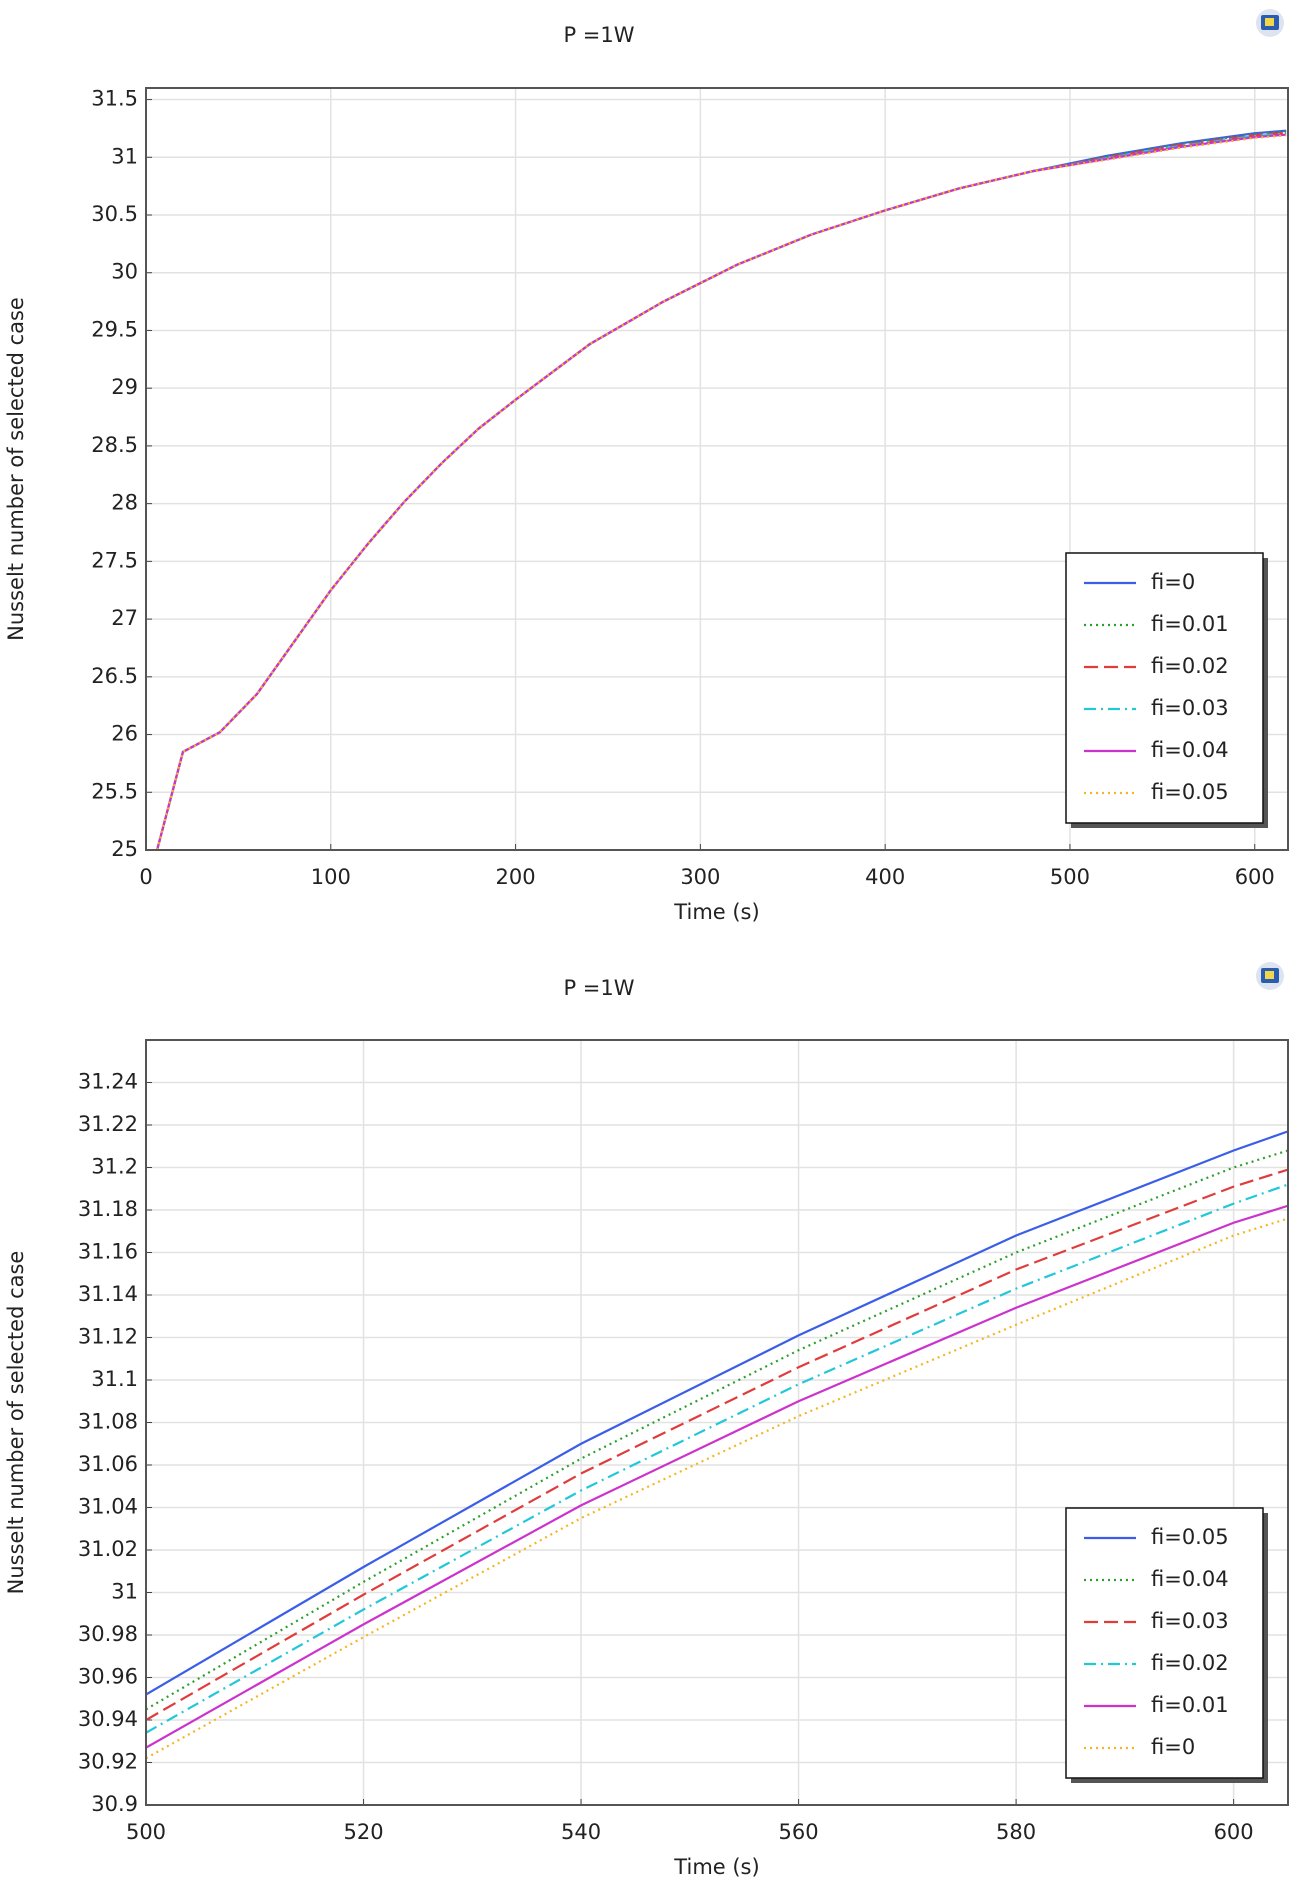 The image size is (1298, 1886). I want to click on y-tick-label: 31.16, so click(108, 1252).